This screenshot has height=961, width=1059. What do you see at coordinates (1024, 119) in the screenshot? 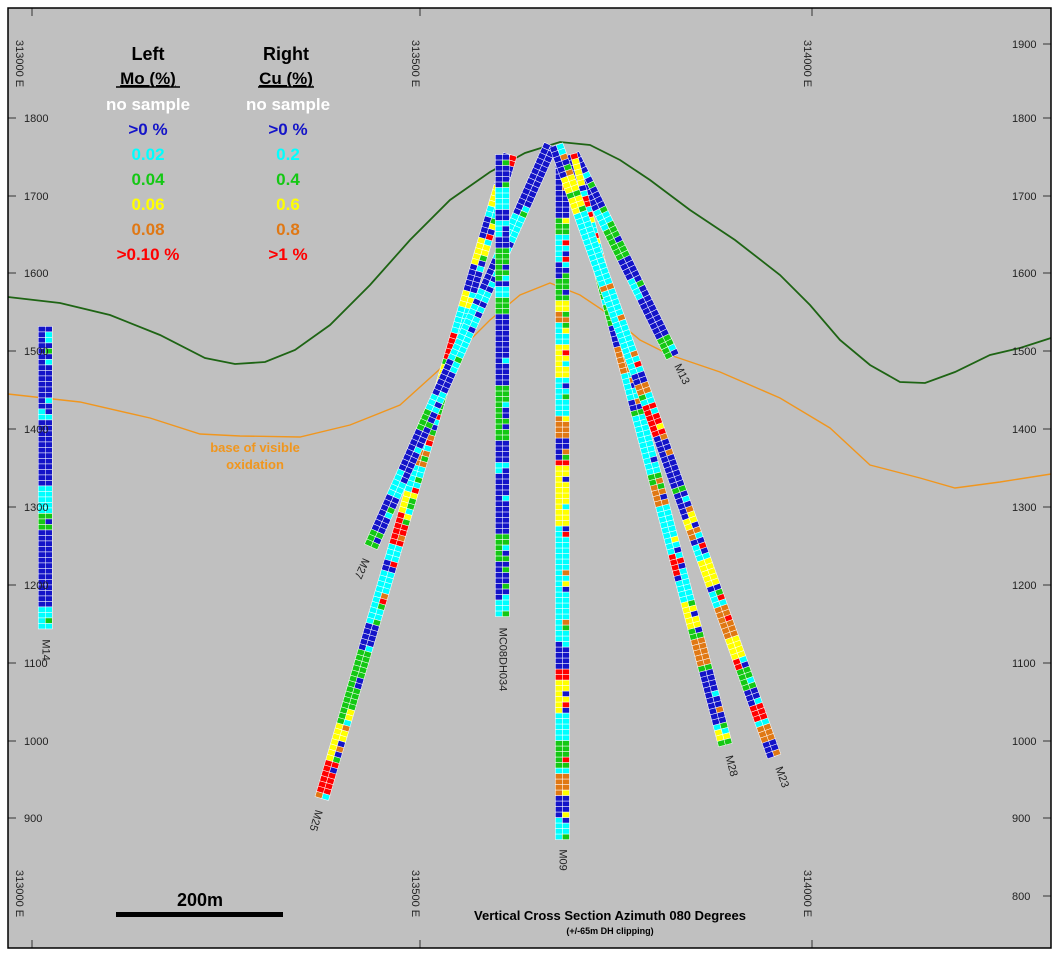
I see `elevation-tick: 1800` at bounding box center [1024, 119].